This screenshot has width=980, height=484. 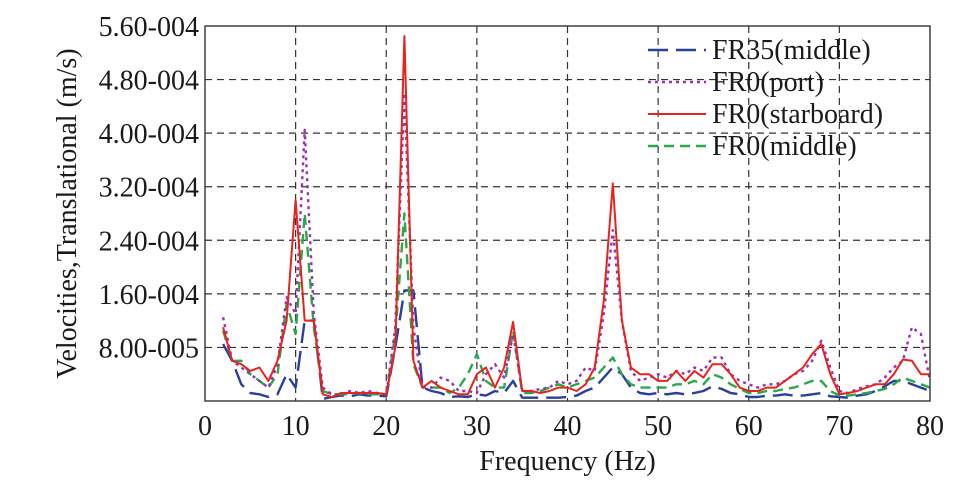 I want to click on y-axis-title: Velocities,Translational (m/s), so click(x=67, y=213).